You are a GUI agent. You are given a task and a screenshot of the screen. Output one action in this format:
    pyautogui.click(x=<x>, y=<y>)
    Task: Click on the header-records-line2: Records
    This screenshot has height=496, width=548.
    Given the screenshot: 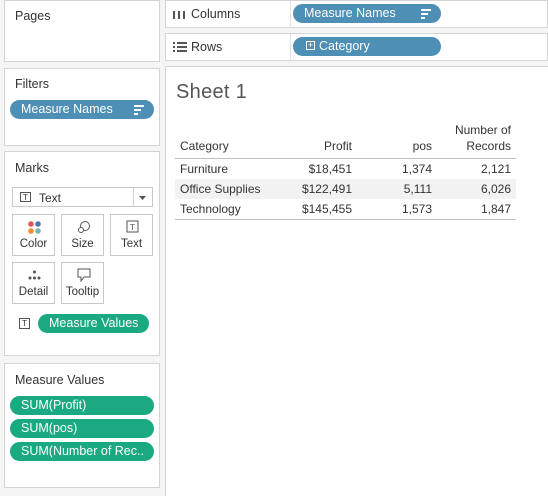 What is the action you would take?
    pyautogui.click(x=488, y=146)
    